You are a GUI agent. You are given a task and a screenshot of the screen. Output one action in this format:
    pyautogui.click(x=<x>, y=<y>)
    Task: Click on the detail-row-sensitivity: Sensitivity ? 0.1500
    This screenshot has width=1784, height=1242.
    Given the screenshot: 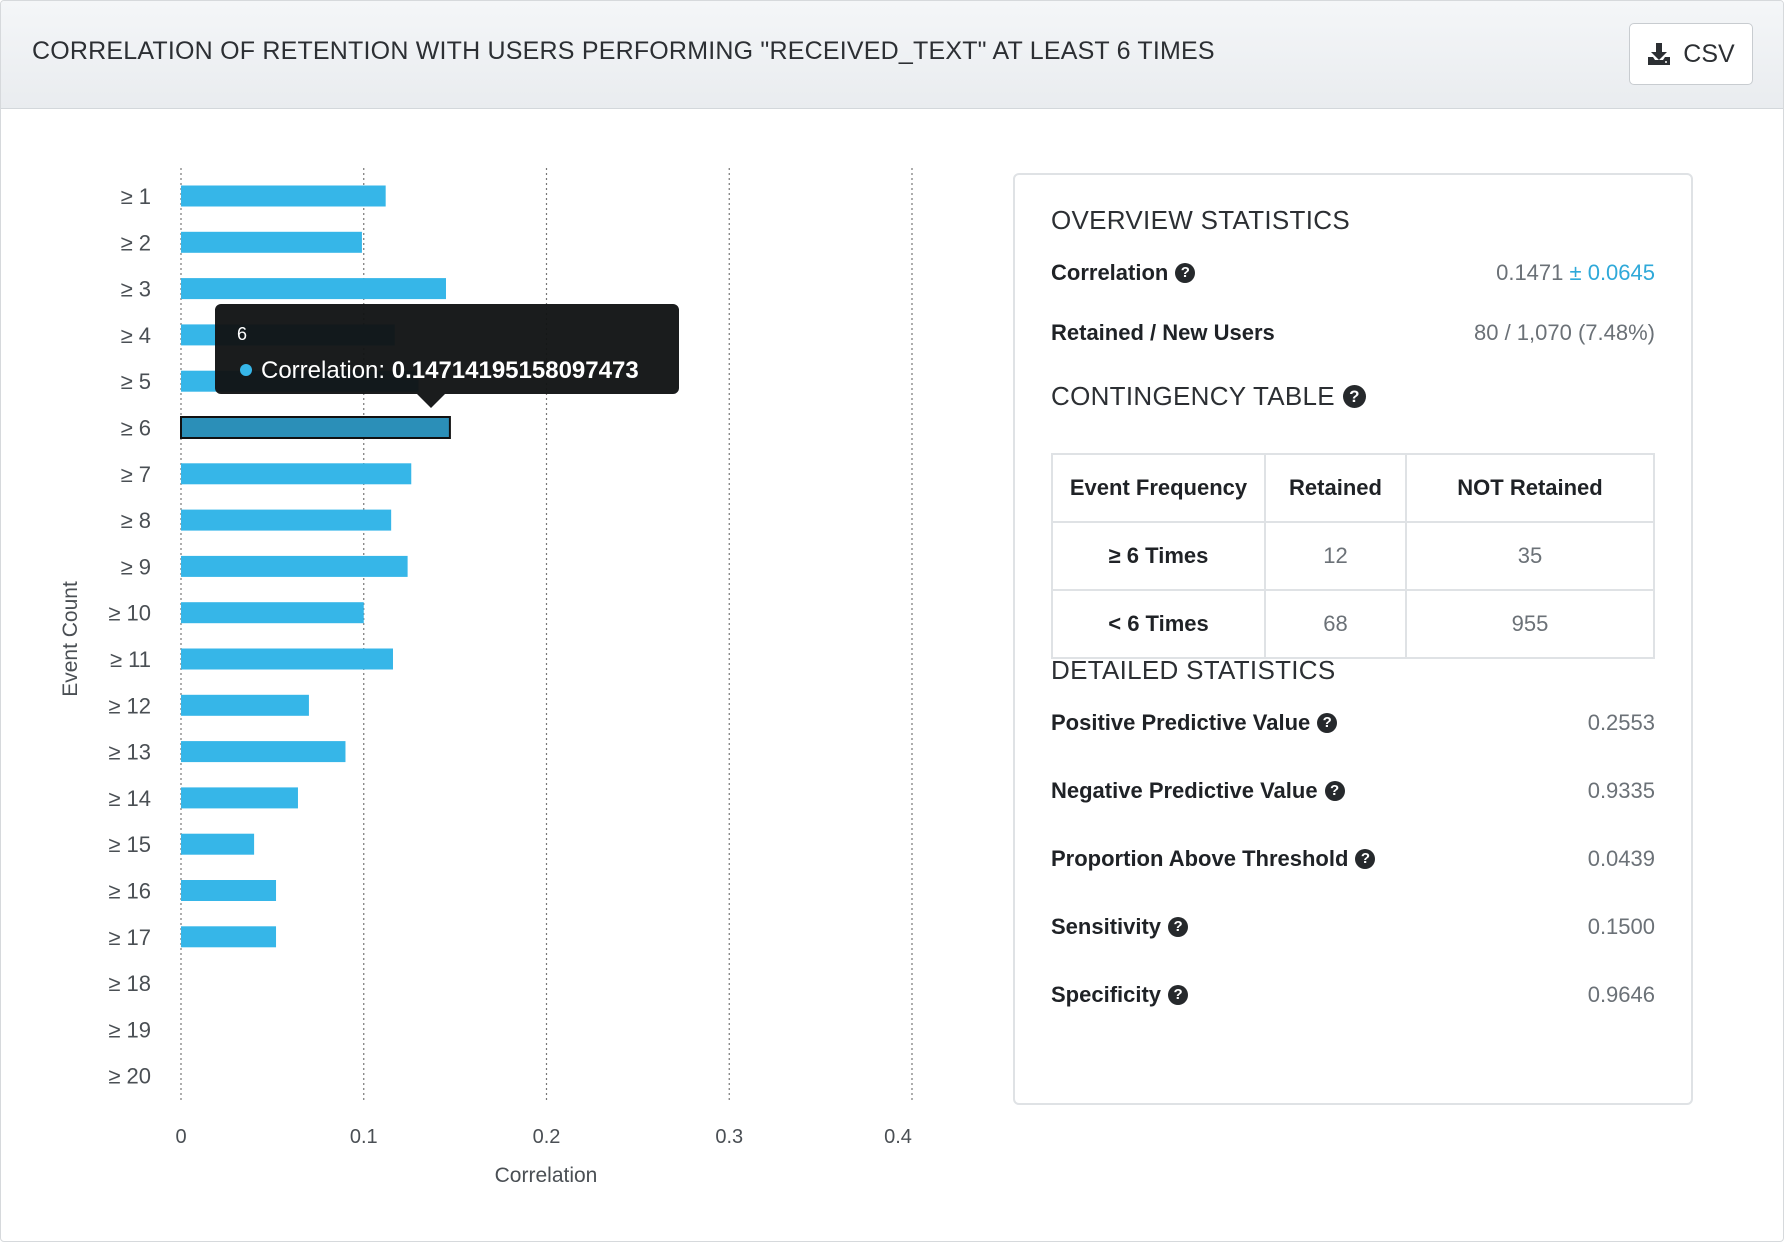 What is the action you would take?
    pyautogui.click(x=1353, y=927)
    